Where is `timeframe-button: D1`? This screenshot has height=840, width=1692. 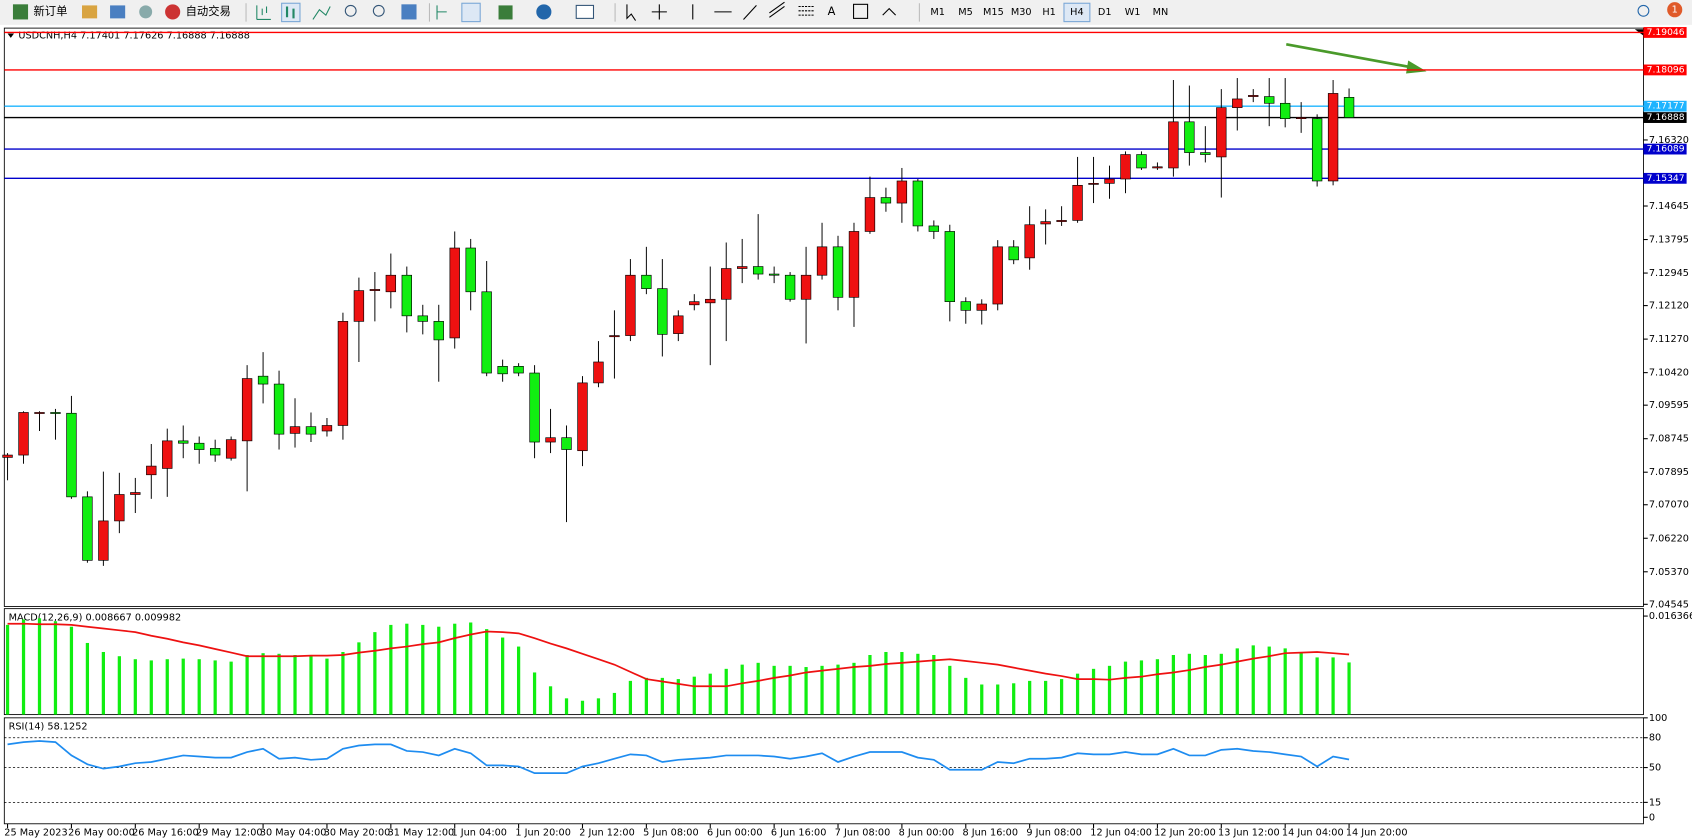 timeframe-button: D1 is located at coordinates (1105, 12).